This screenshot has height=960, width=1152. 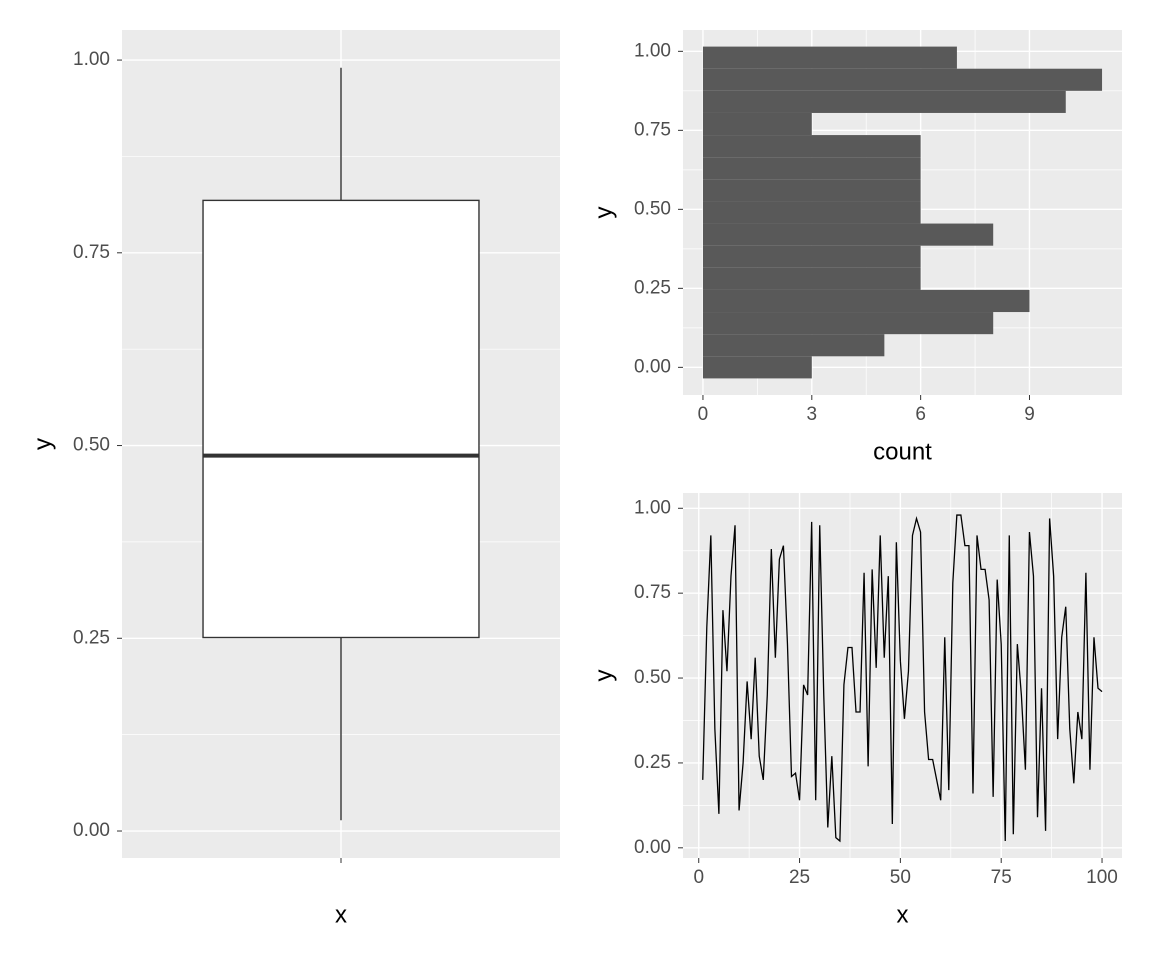 I want to click on x-tick-label: 6, so click(x=920, y=414).